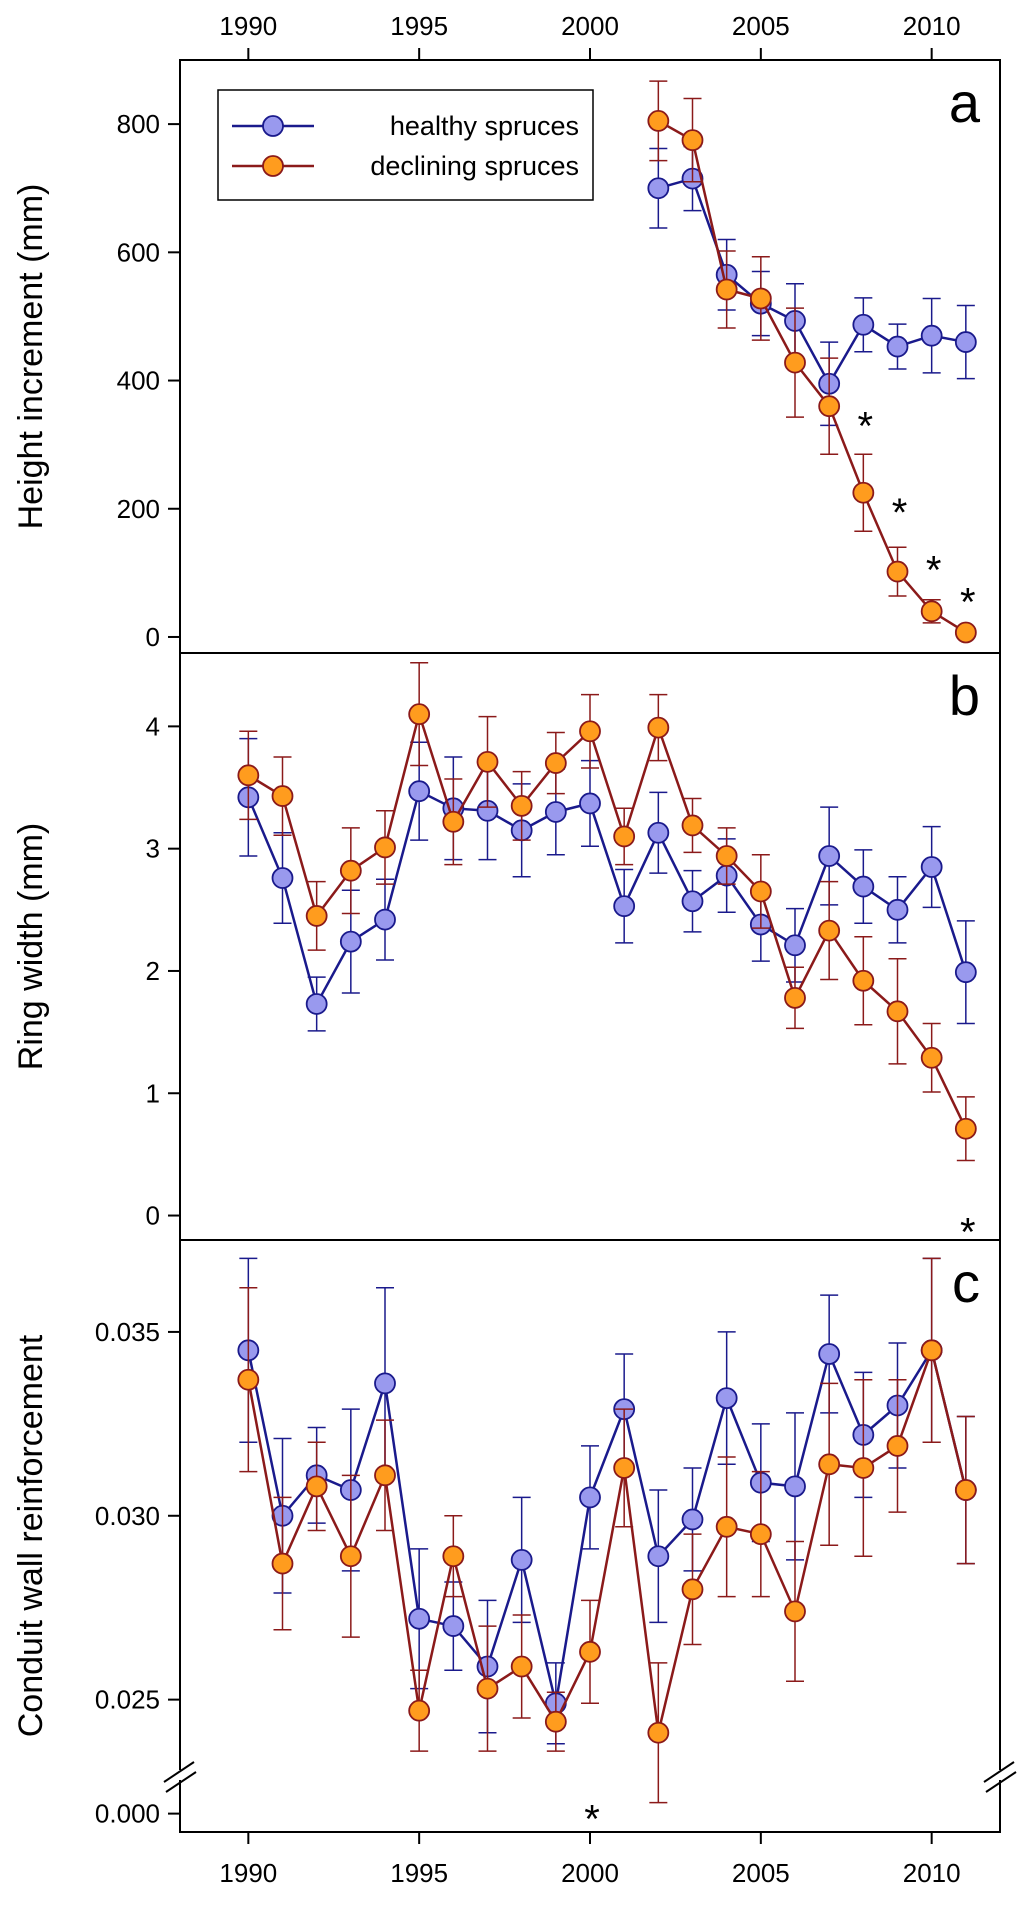 The height and width of the screenshot is (1920, 1019). Describe the element at coordinates (965, 102) in the screenshot. I see `panel-letter: a` at that location.